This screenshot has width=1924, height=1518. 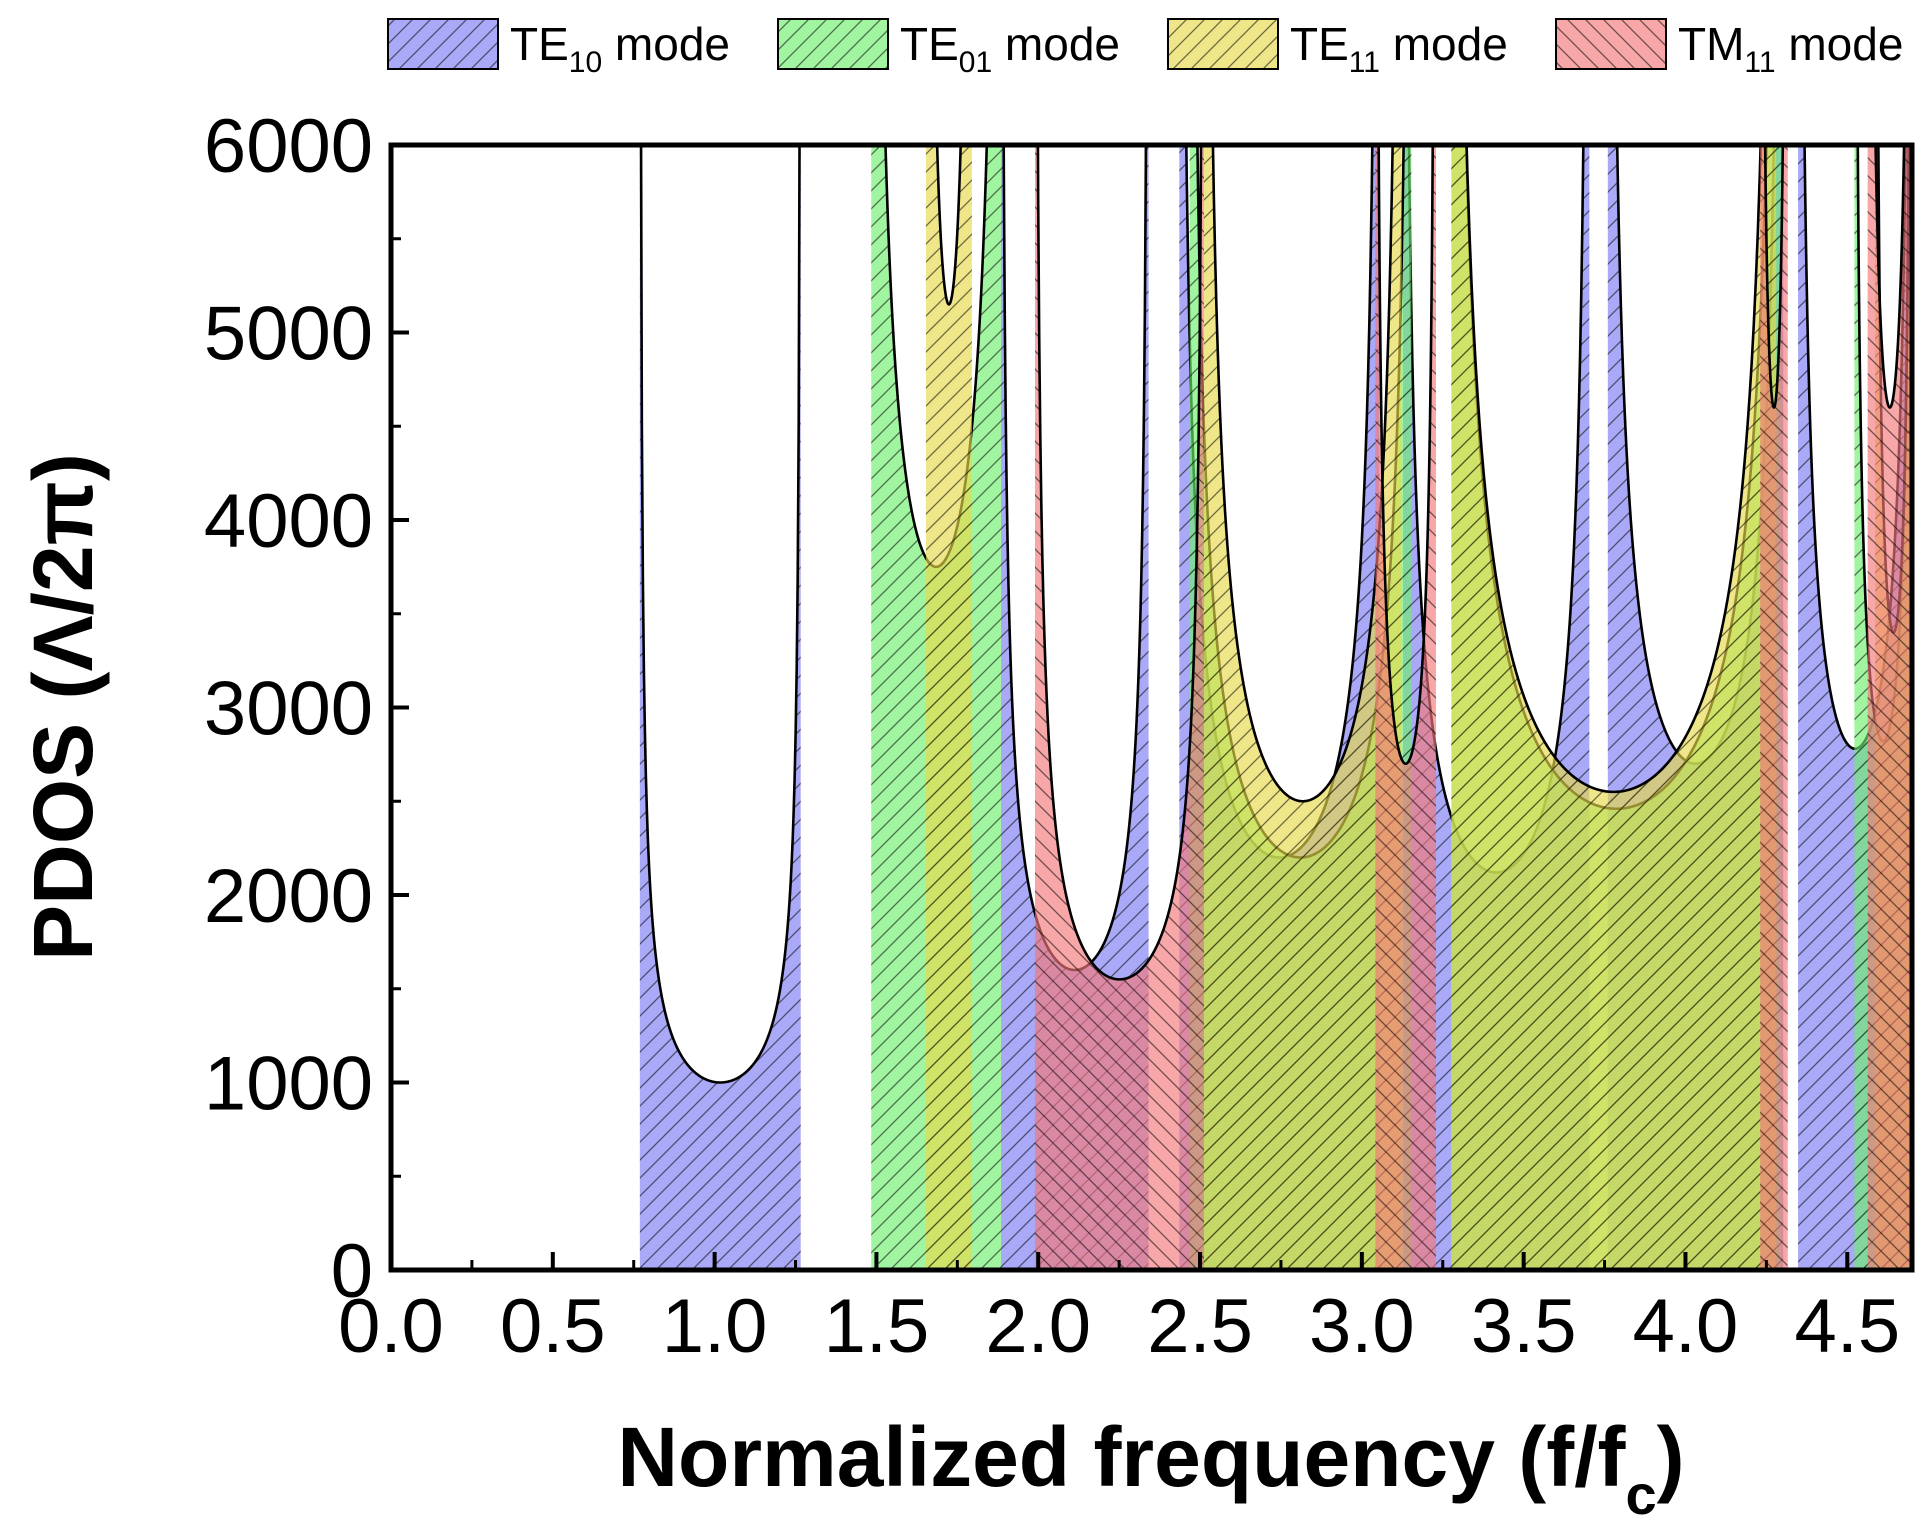 What do you see at coordinates (949, 225) in the screenshot?
I see `band-te11-1-curve` at bounding box center [949, 225].